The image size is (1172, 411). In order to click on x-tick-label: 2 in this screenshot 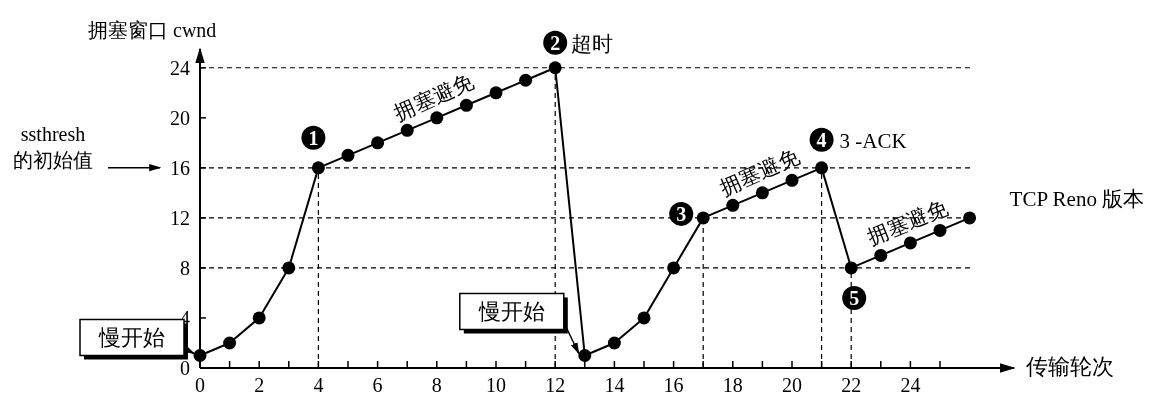, I will do `click(259, 385)`.